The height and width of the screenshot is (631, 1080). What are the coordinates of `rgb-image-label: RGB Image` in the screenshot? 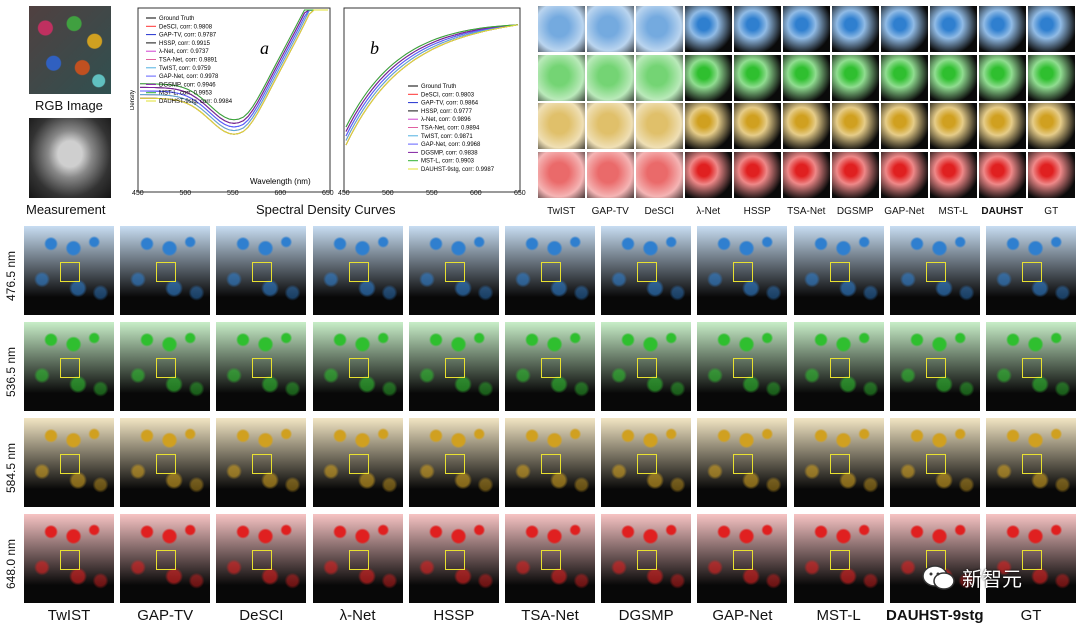 It's located at (69, 105).